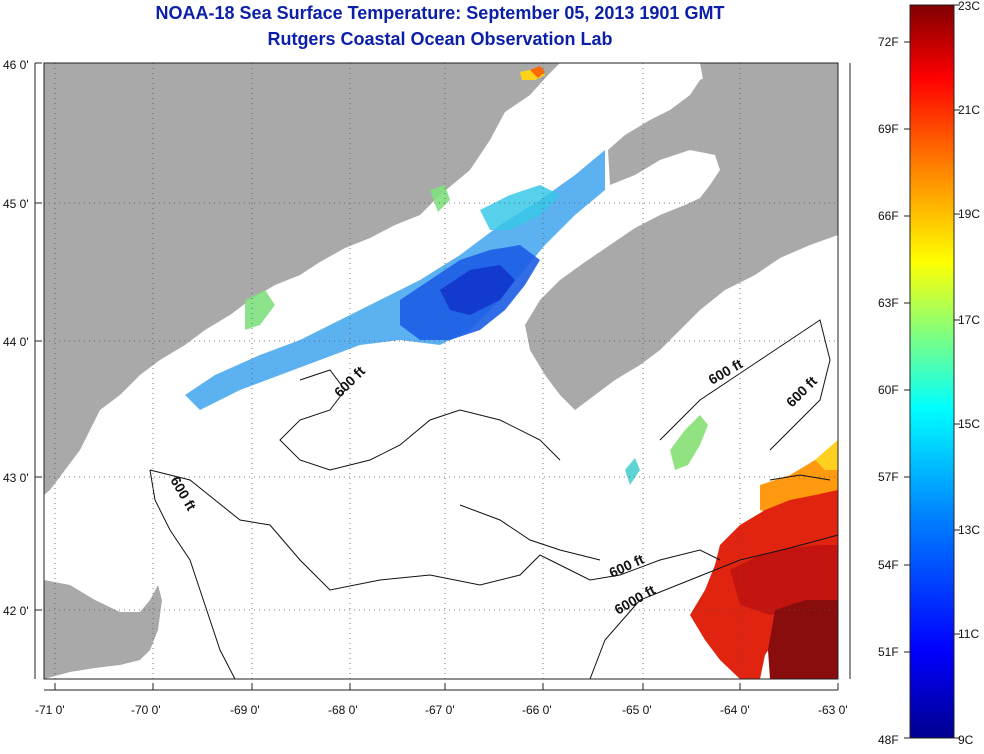 The image size is (984, 754). What do you see at coordinates (969, 320) in the screenshot?
I see `colorbar-label-17c: 17C` at bounding box center [969, 320].